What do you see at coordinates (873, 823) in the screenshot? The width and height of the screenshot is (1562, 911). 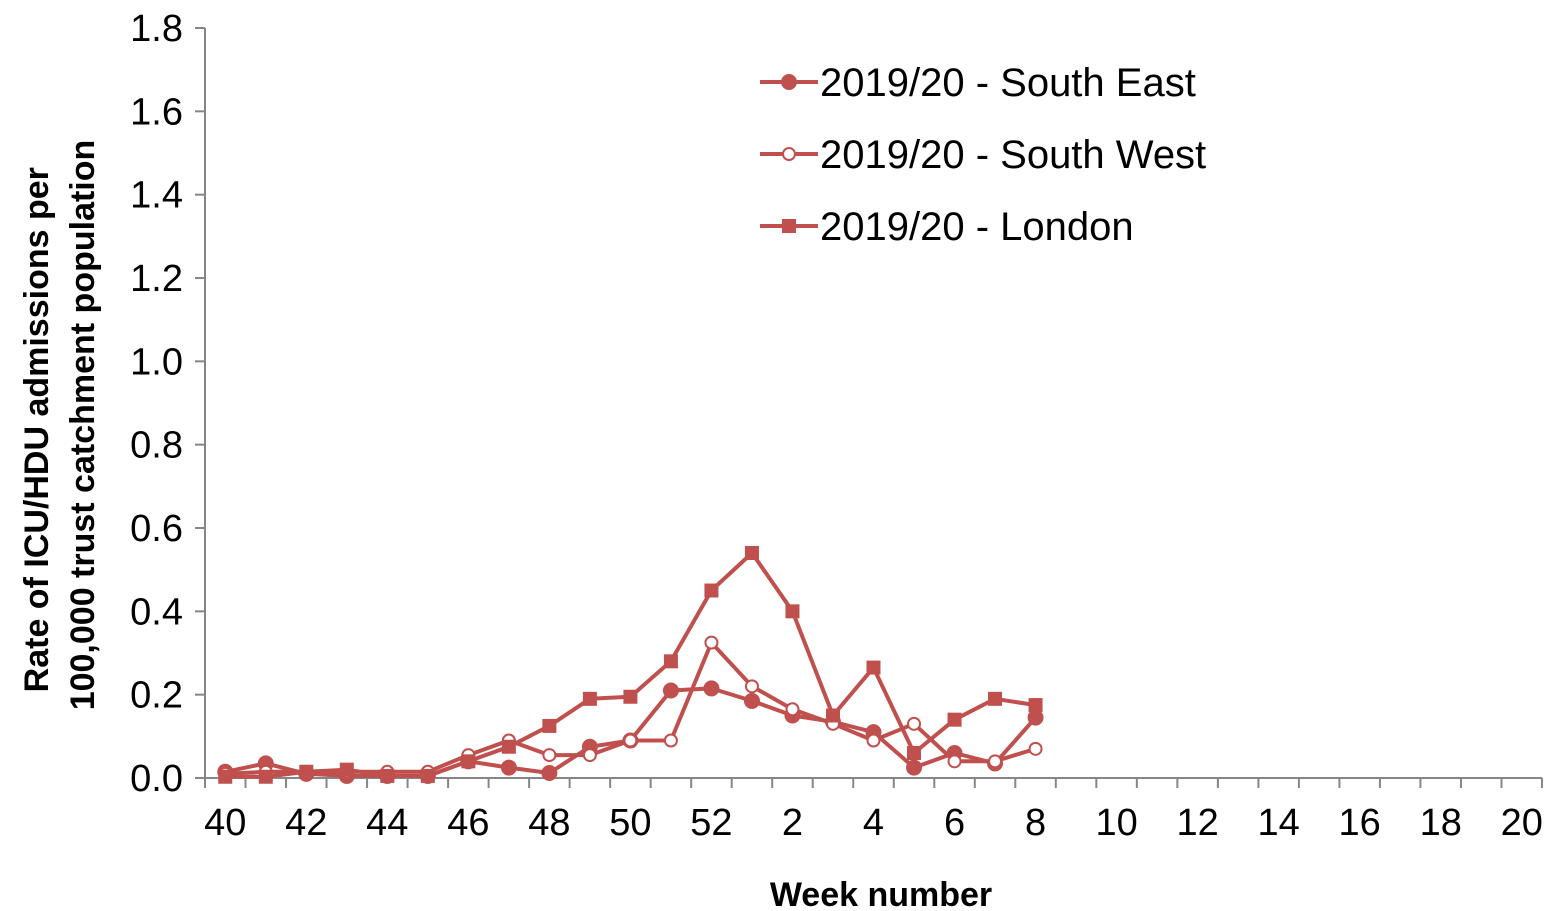 I see `x-tick-label: 4` at bounding box center [873, 823].